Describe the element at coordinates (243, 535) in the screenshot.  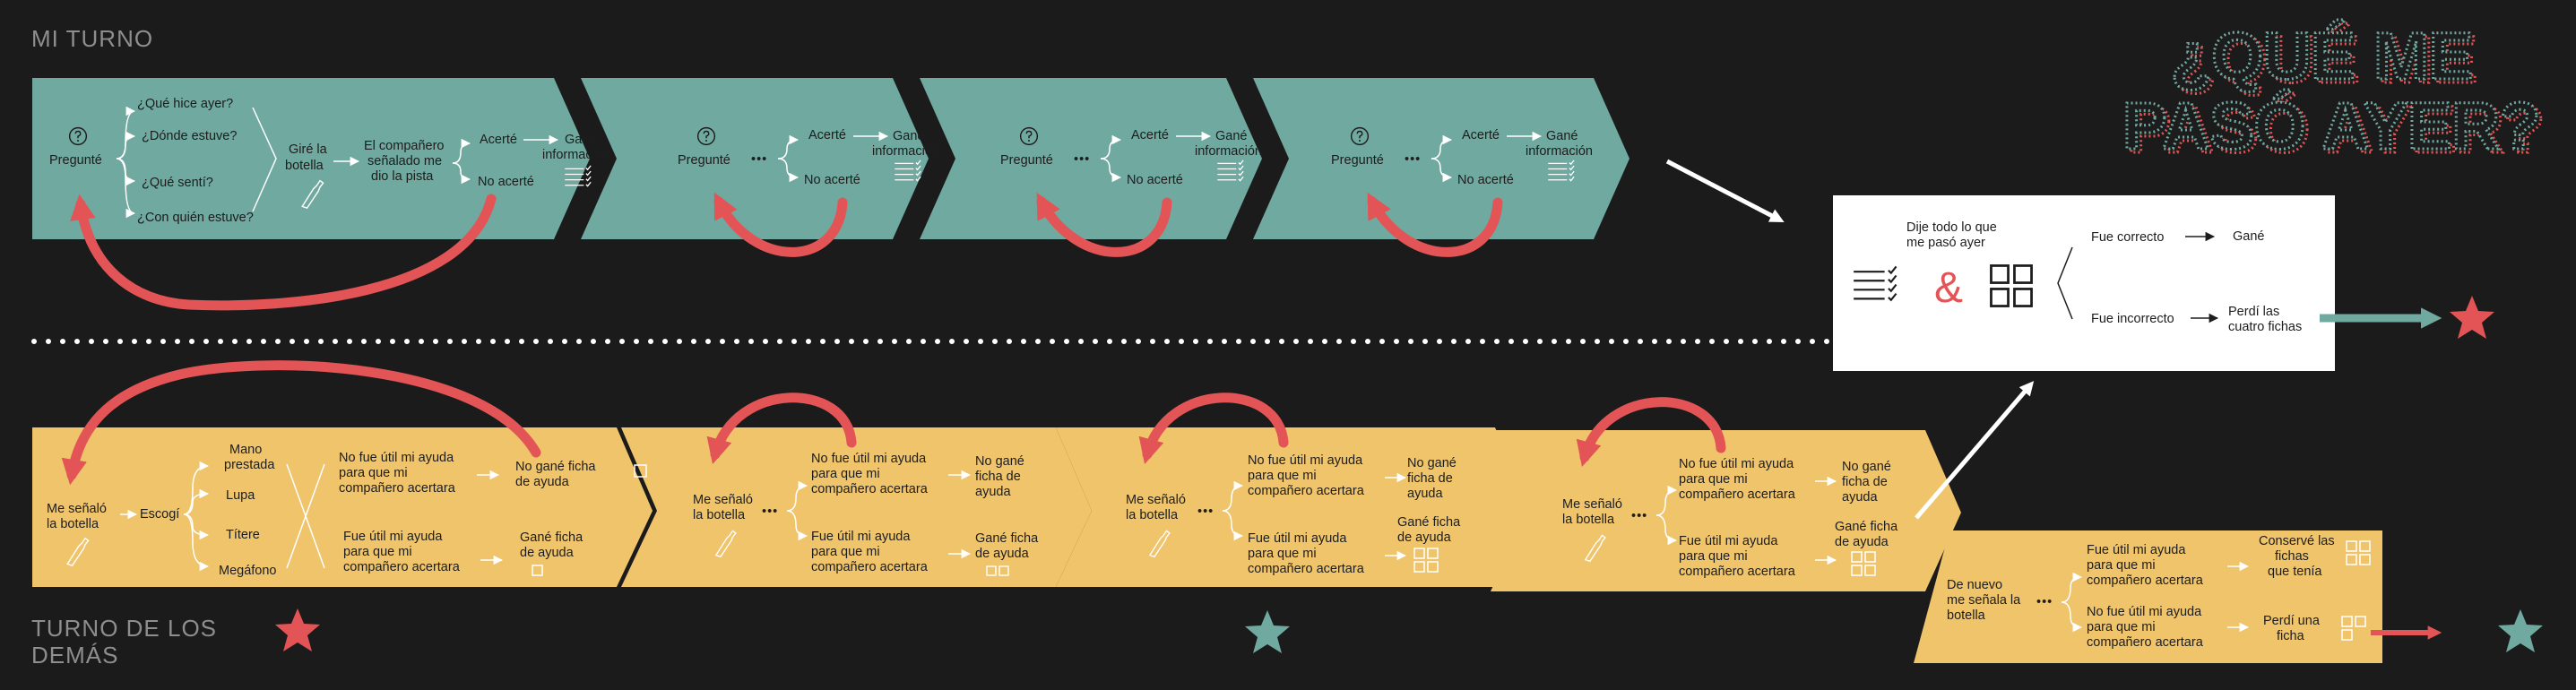
I see `titere-label: Títere` at that location.